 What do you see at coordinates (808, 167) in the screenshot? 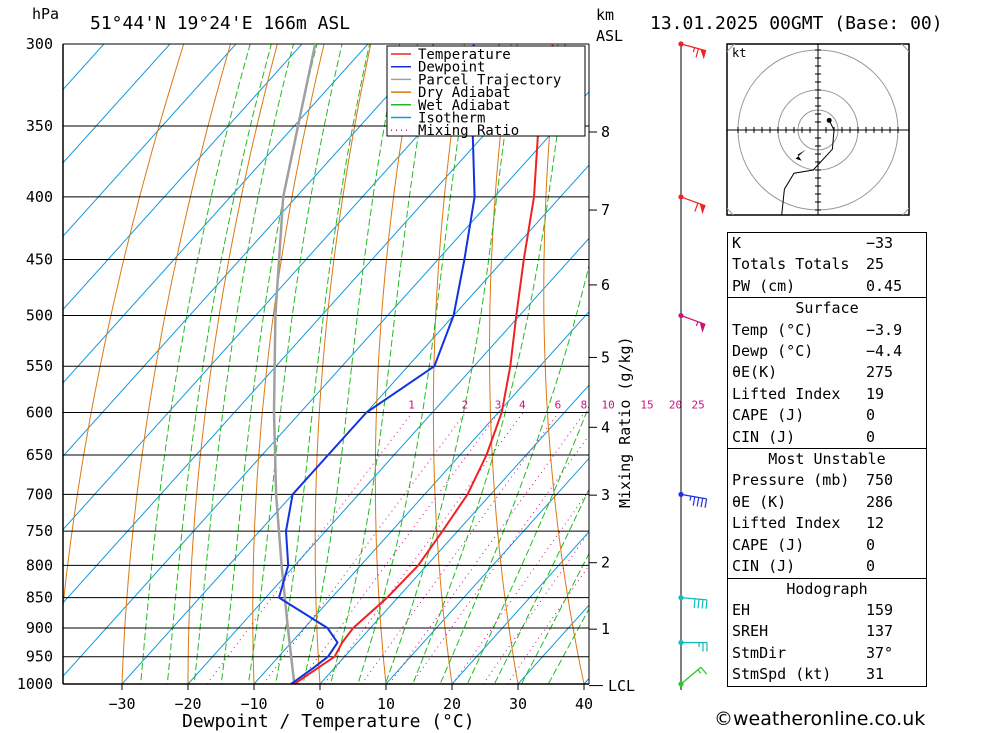
I see `hodograph-trace` at bounding box center [808, 167].